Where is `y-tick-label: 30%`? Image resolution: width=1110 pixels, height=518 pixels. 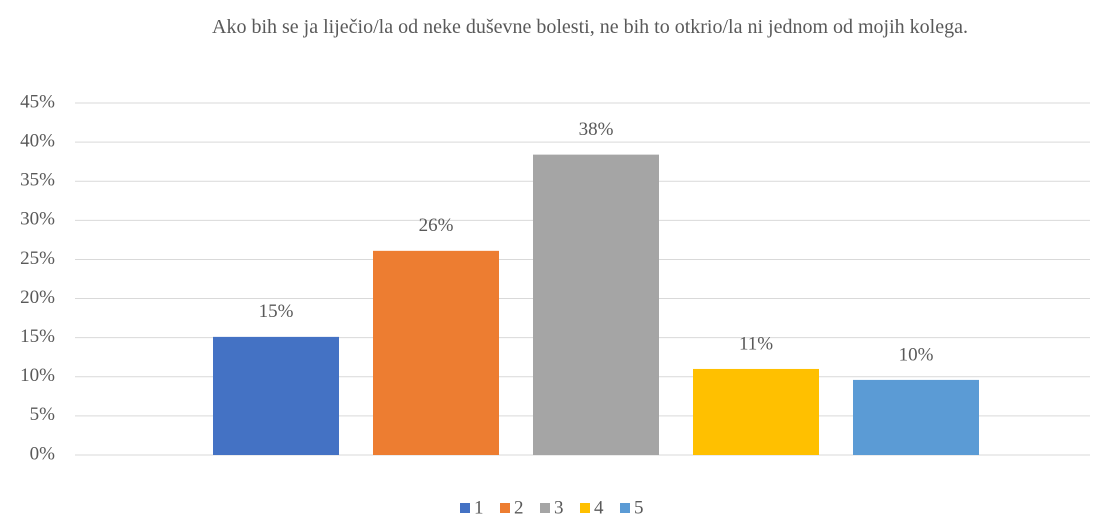 y-tick-label: 30% is located at coordinates (37, 219).